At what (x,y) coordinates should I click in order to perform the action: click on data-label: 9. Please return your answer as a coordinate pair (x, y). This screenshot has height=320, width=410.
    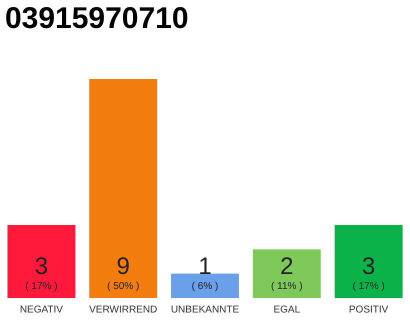
    Looking at the image, I should click on (123, 266).